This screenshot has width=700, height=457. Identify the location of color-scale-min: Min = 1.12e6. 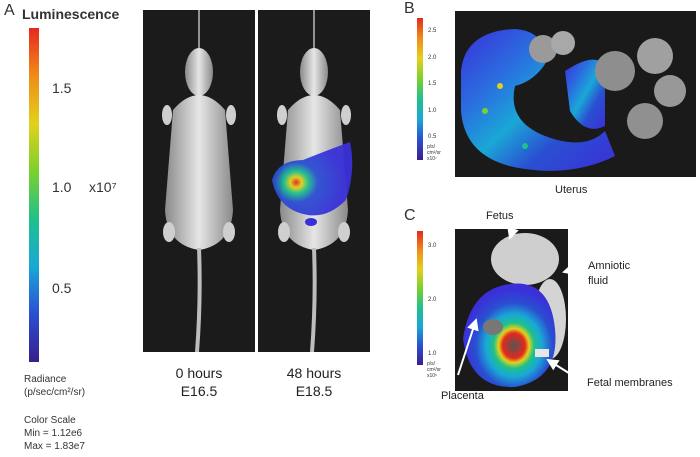
(53, 433).